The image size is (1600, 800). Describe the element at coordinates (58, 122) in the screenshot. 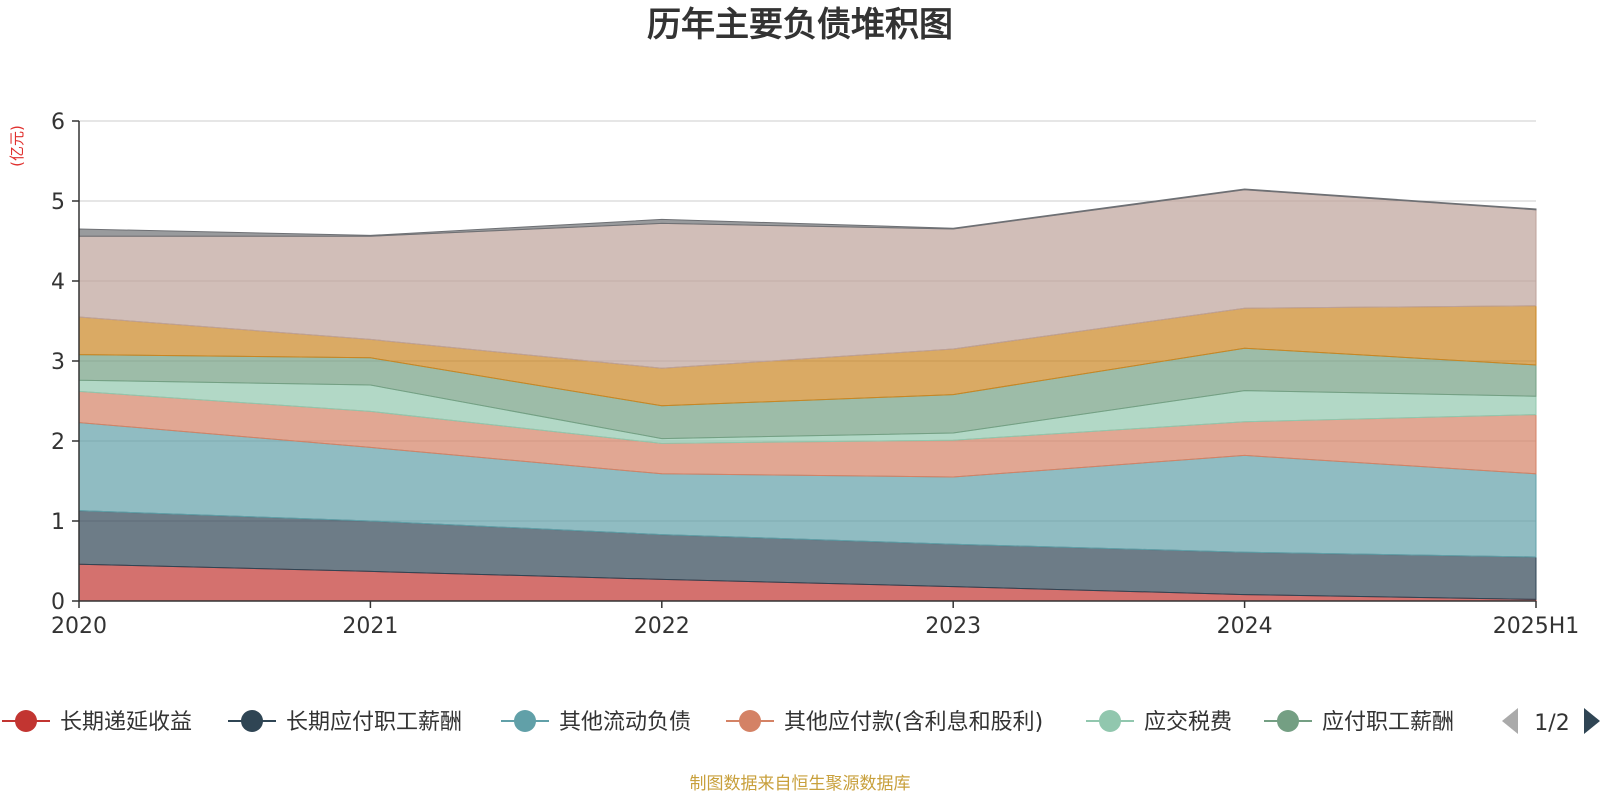

I see `y-tick-label: 6` at that location.